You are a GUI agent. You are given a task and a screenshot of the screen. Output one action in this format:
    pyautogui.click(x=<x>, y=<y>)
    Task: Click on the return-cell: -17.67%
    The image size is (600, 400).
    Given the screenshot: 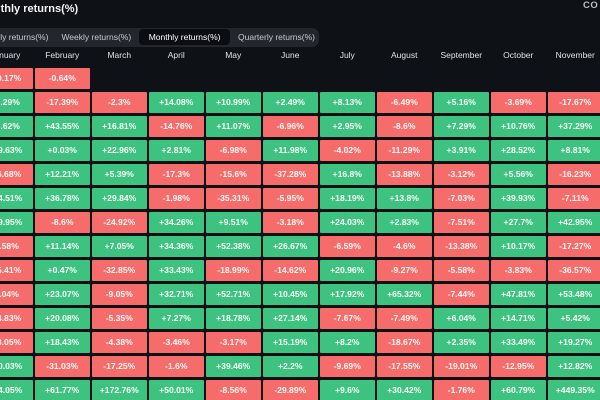 What is the action you would take?
    pyautogui.click(x=574, y=102)
    